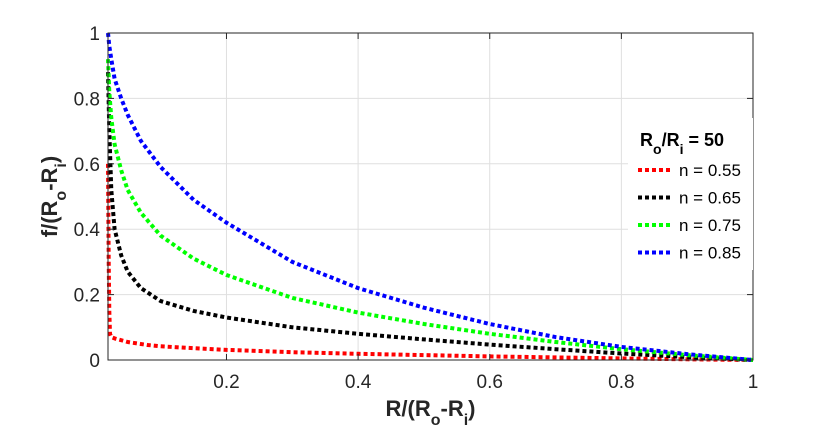 The width and height of the screenshot is (831, 428). What do you see at coordinates (53, 196) in the screenshot?
I see `y-axis-label: f/(Ro-Ri)` at bounding box center [53, 196].